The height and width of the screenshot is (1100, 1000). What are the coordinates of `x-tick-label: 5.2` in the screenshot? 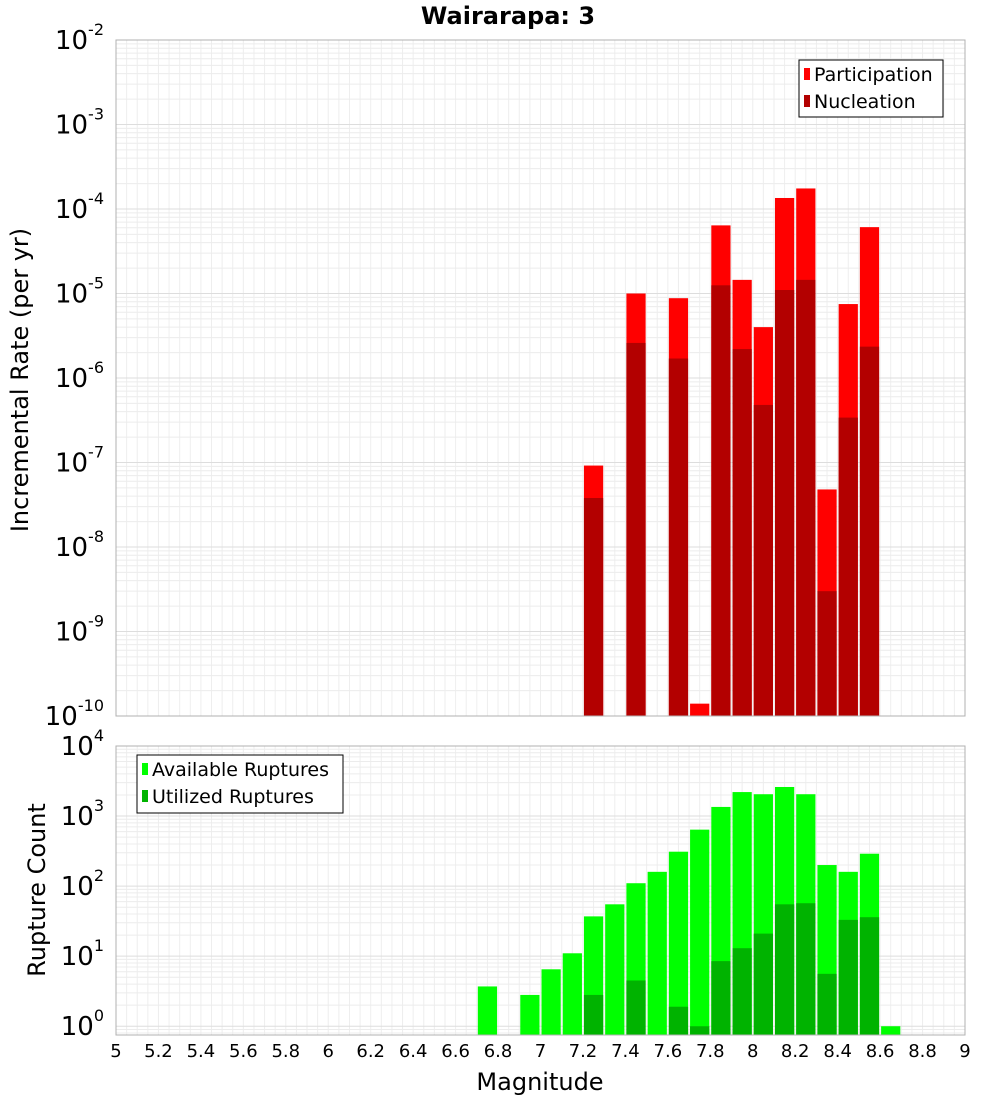 It's located at (158, 1051).